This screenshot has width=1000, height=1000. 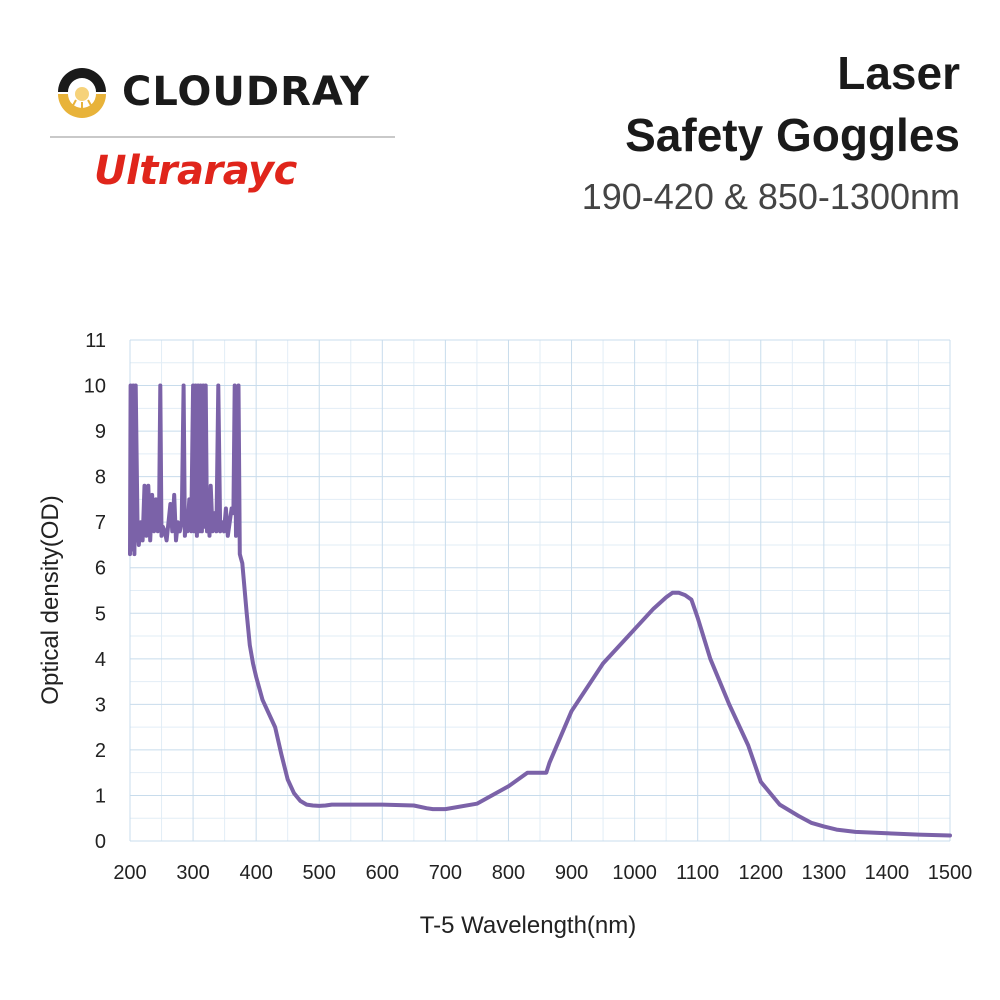 I want to click on page-title-line2: Safety Goggles, so click(x=792, y=135).